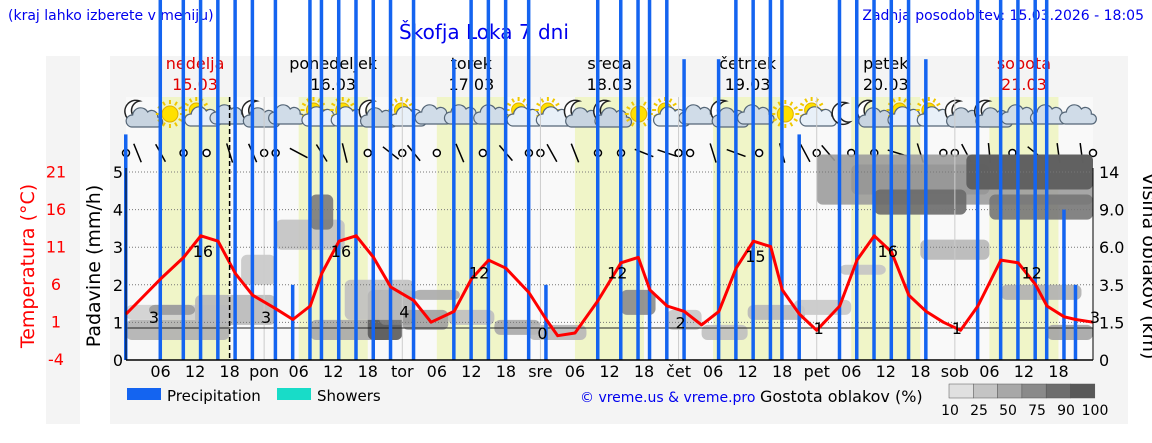 The image size is (1152, 443). What do you see at coordinates (609, 153) in the screenshot?
I see `wind-row` at bounding box center [609, 153].